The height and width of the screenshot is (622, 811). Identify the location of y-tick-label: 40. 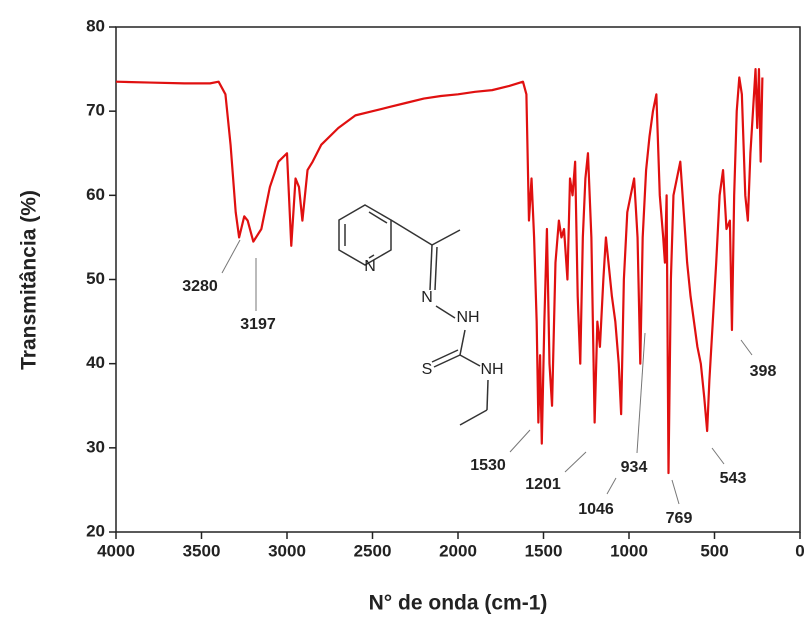
(95, 362).